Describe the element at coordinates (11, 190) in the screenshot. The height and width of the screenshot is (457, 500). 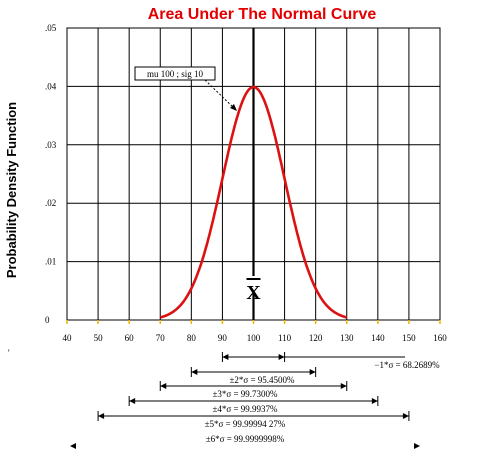
I see `y-axis-label: Probability Density Function` at that location.